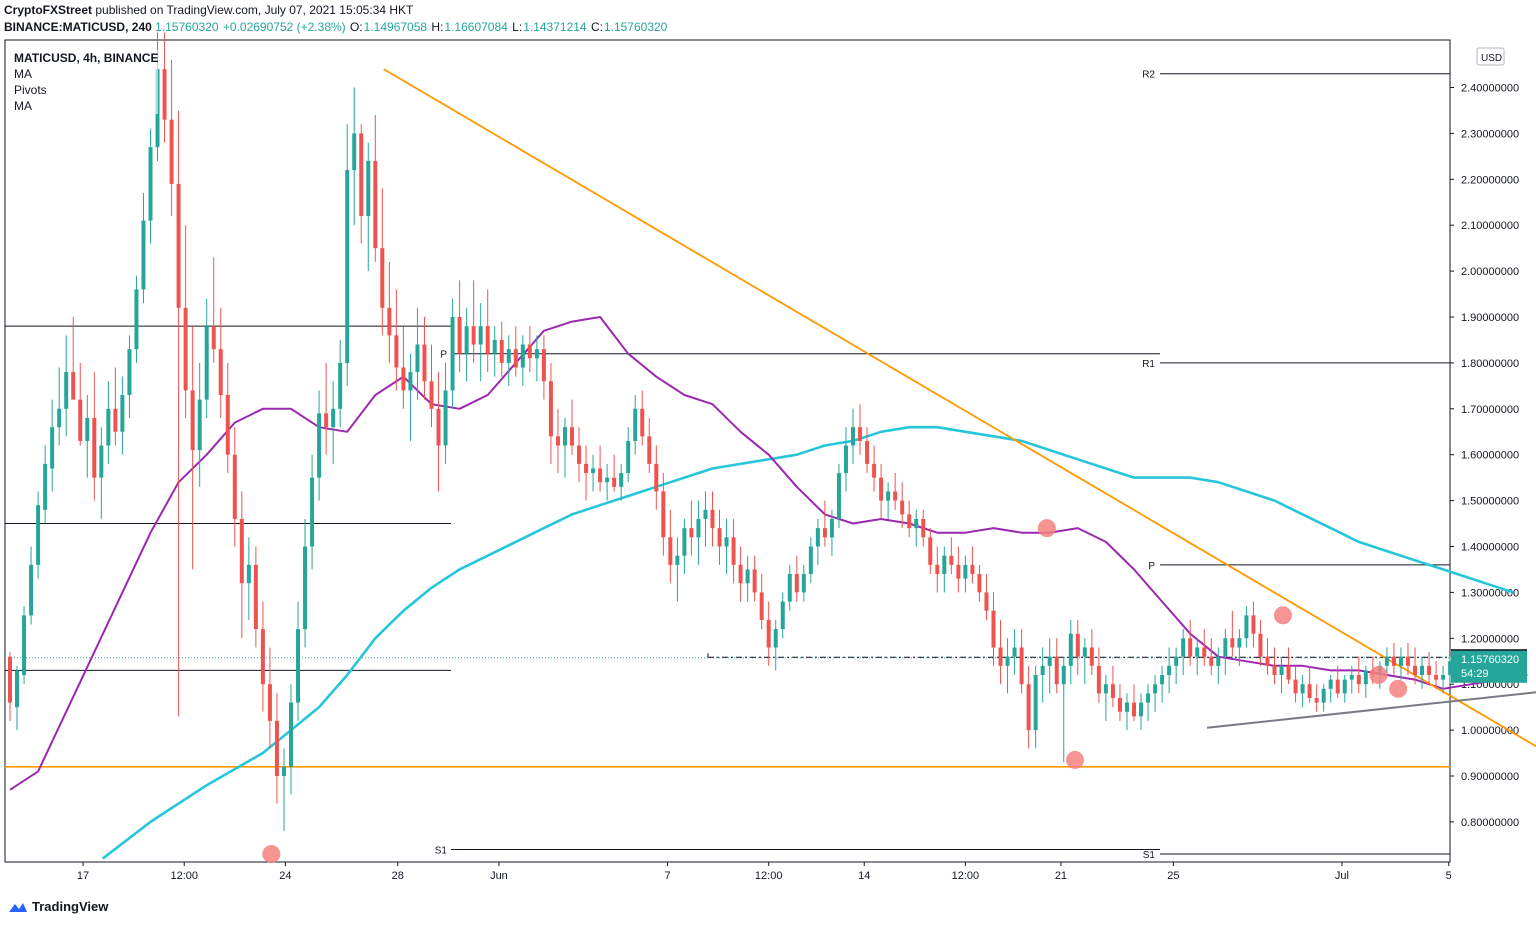 Image resolution: width=1536 pixels, height=929 pixels. I want to click on legend-ma-2: MA, so click(86, 106).